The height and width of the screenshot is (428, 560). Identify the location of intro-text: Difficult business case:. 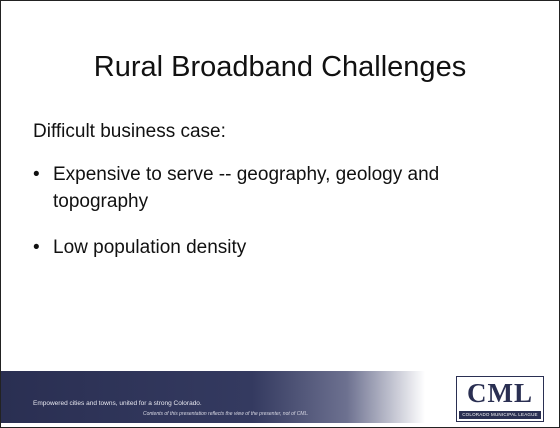
(129, 131).